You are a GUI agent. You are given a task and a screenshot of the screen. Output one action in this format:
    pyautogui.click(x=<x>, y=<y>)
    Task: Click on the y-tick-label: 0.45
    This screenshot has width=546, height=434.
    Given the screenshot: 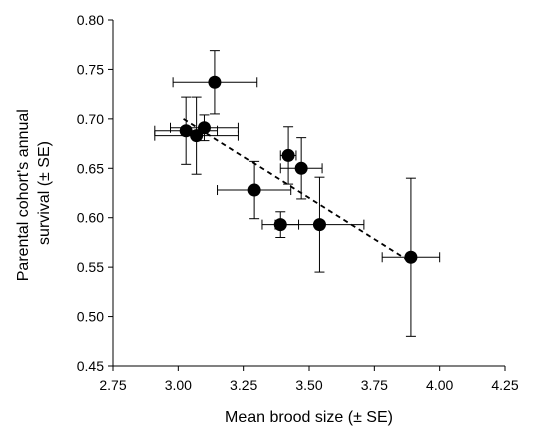 What is the action you would take?
    pyautogui.click(x=90, y=366)
    